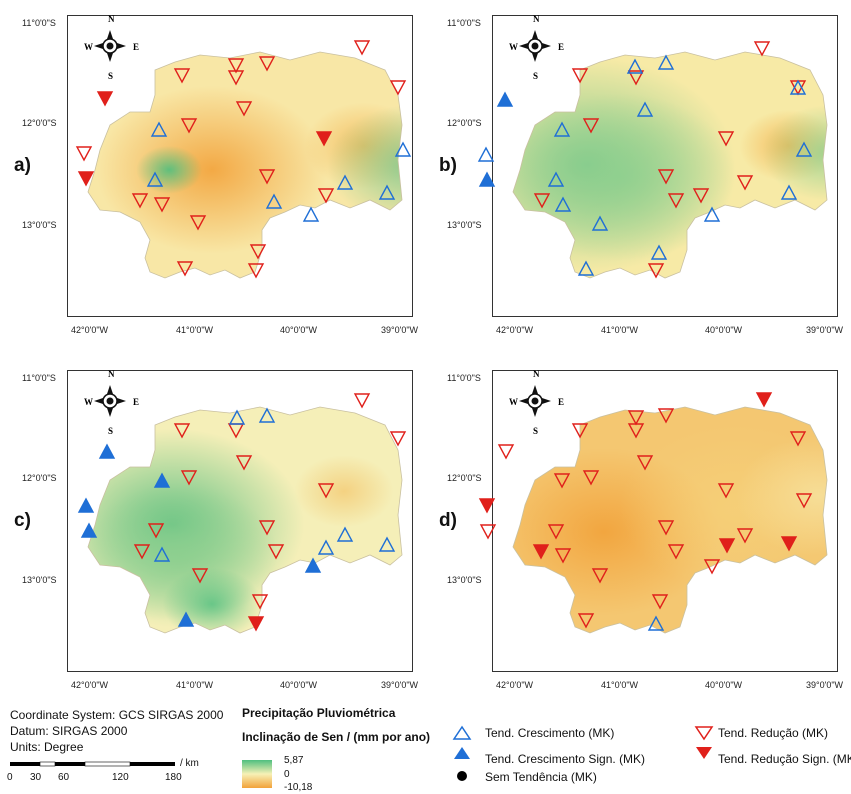 This screenshot has width=851, height=794. What do you see at coordinates (69, 731) in the screenshot?
I see `datum-text: Datum: SIRGAS 2000` at bounding box center [69, 731].